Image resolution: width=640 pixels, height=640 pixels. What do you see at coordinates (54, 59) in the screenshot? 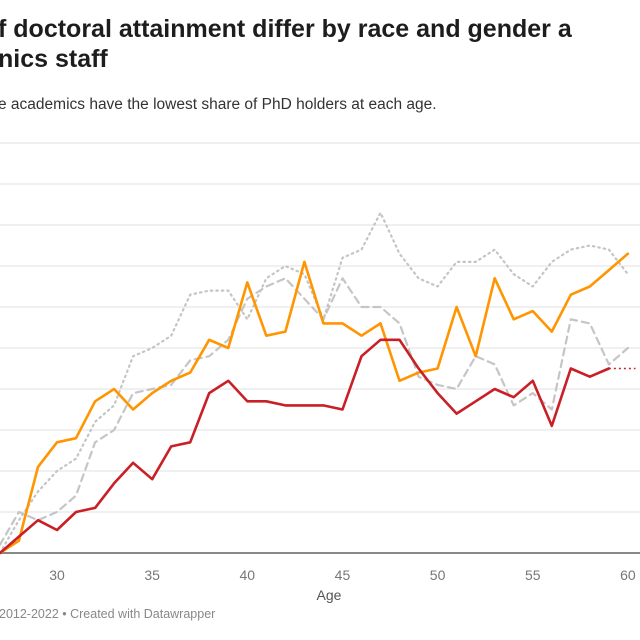
I see `chart-title-line2: nics staff` at bounding box center [54, 59].